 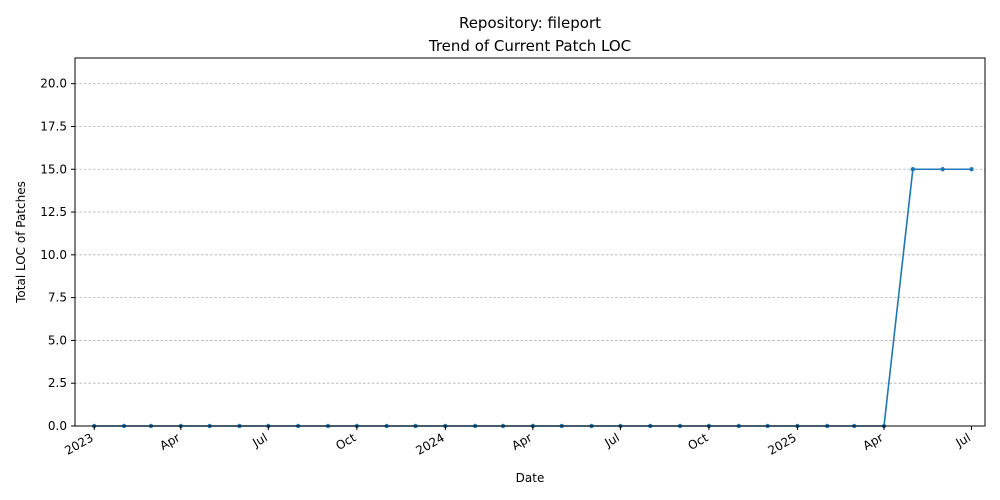 I want to click on x-tick-label: 2024, so click(x=429, y=443).